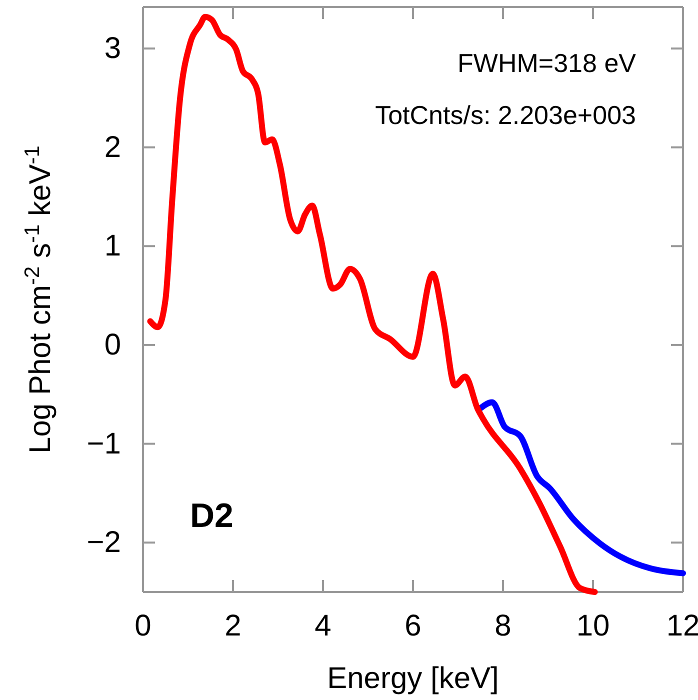  I want to click on x-tick-label: 6, so click(413, 625).